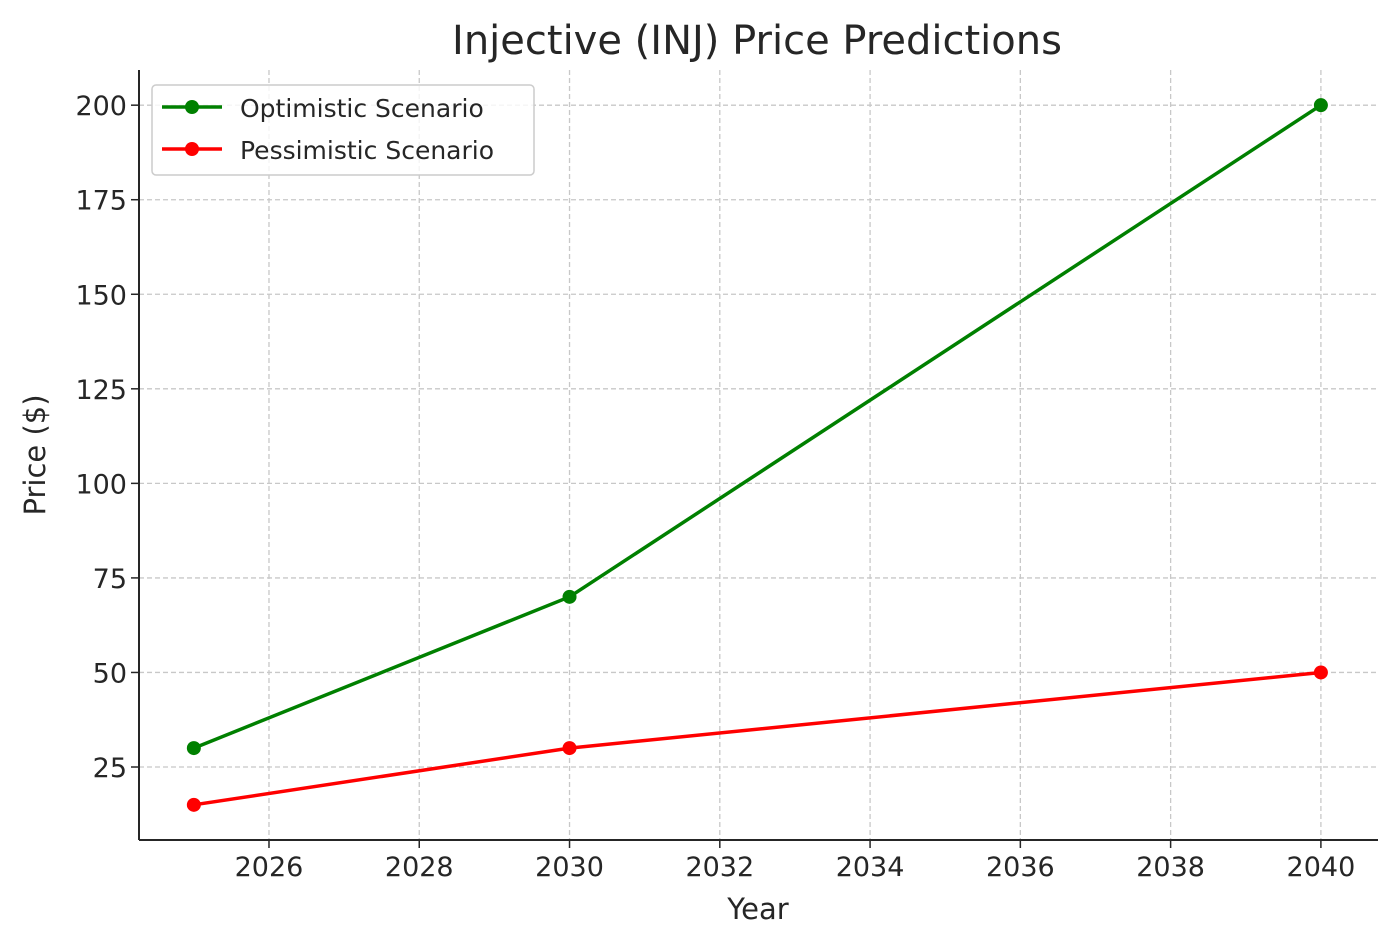 The height and width of the screenshot is (951, 1397). Describe the element at coordinates (362, 108) in the screenshot. I see `legend-label-optimistic: Optimistic Scenario` at that location.